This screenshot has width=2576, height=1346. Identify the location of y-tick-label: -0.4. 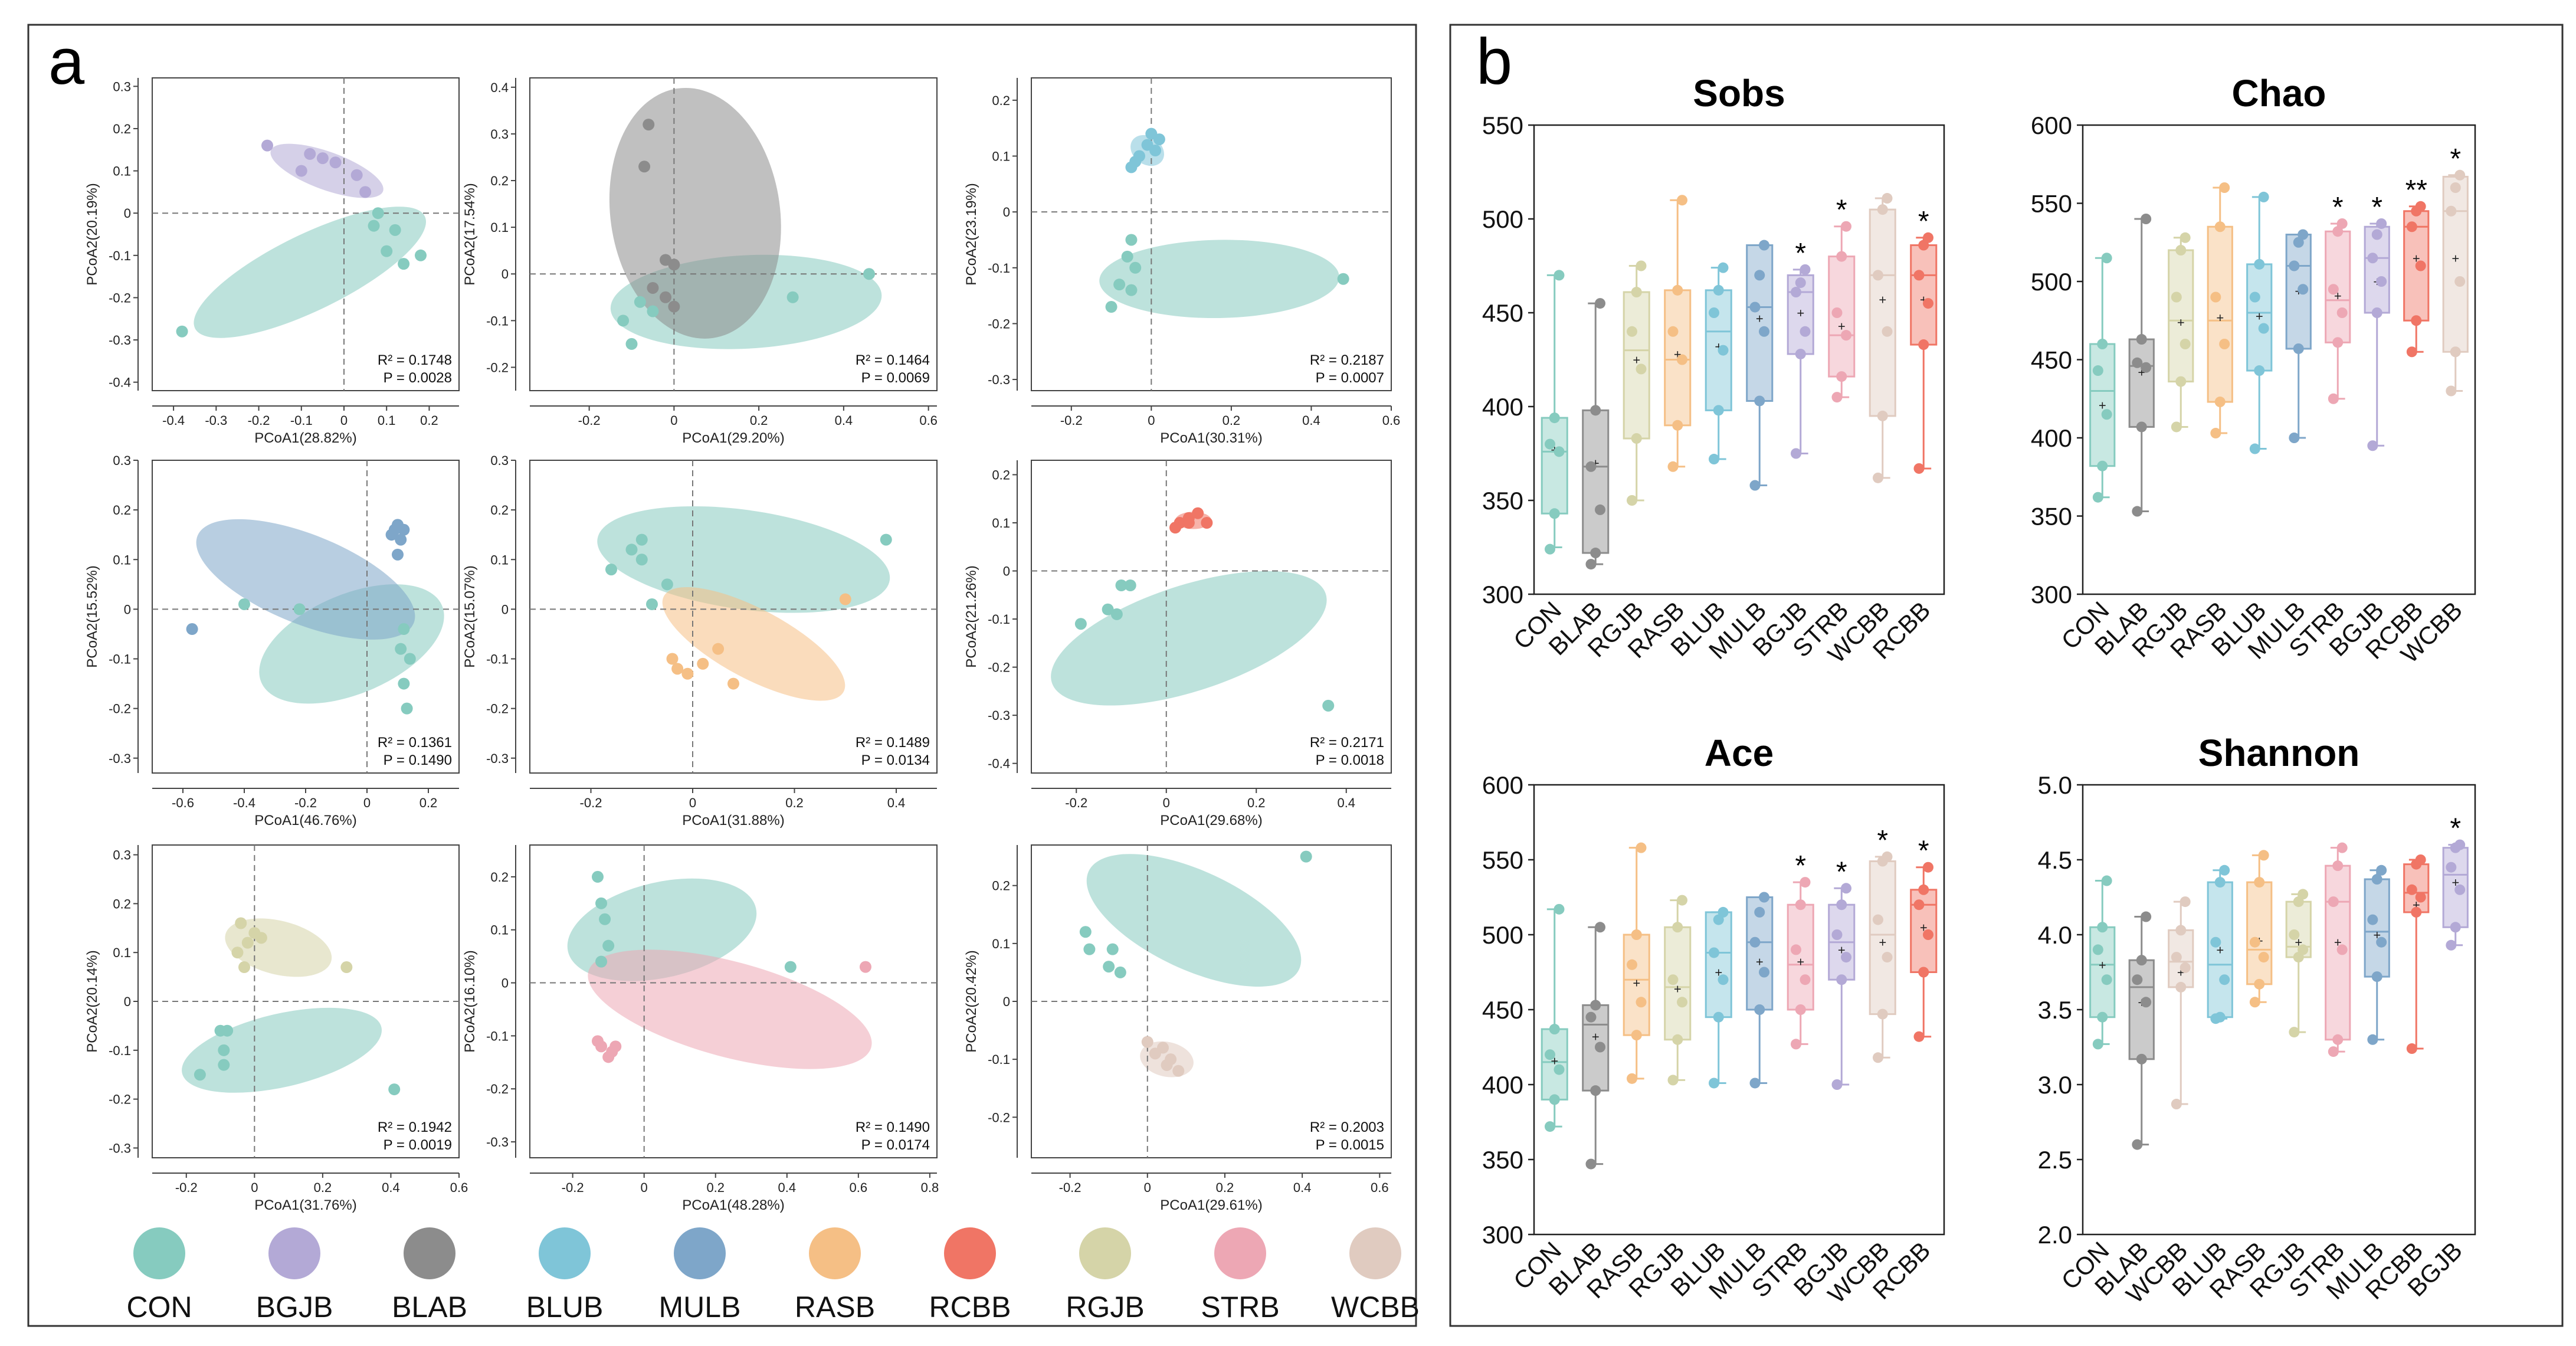
(999, 764).